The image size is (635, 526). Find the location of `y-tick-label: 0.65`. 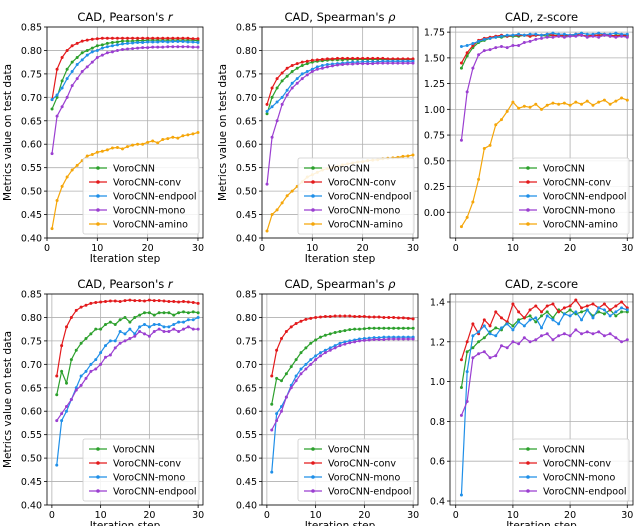

y-tick-label: 0.65 is located at coordinates (246, 121).